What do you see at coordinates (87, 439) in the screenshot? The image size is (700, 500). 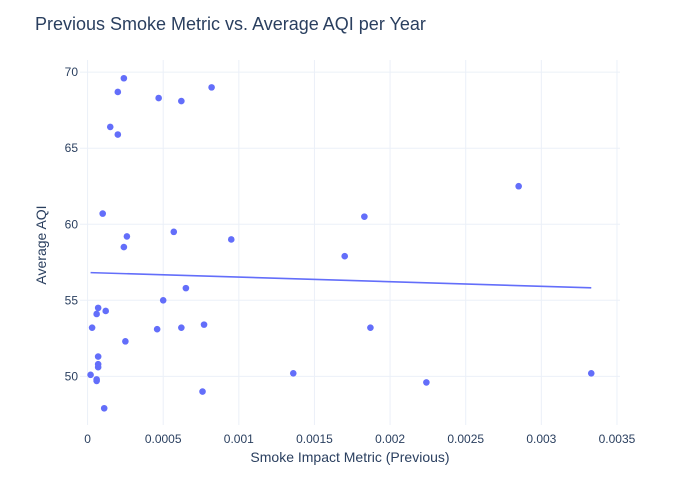 I see `x-tick-label: 0` at bounding box center [87, 439].